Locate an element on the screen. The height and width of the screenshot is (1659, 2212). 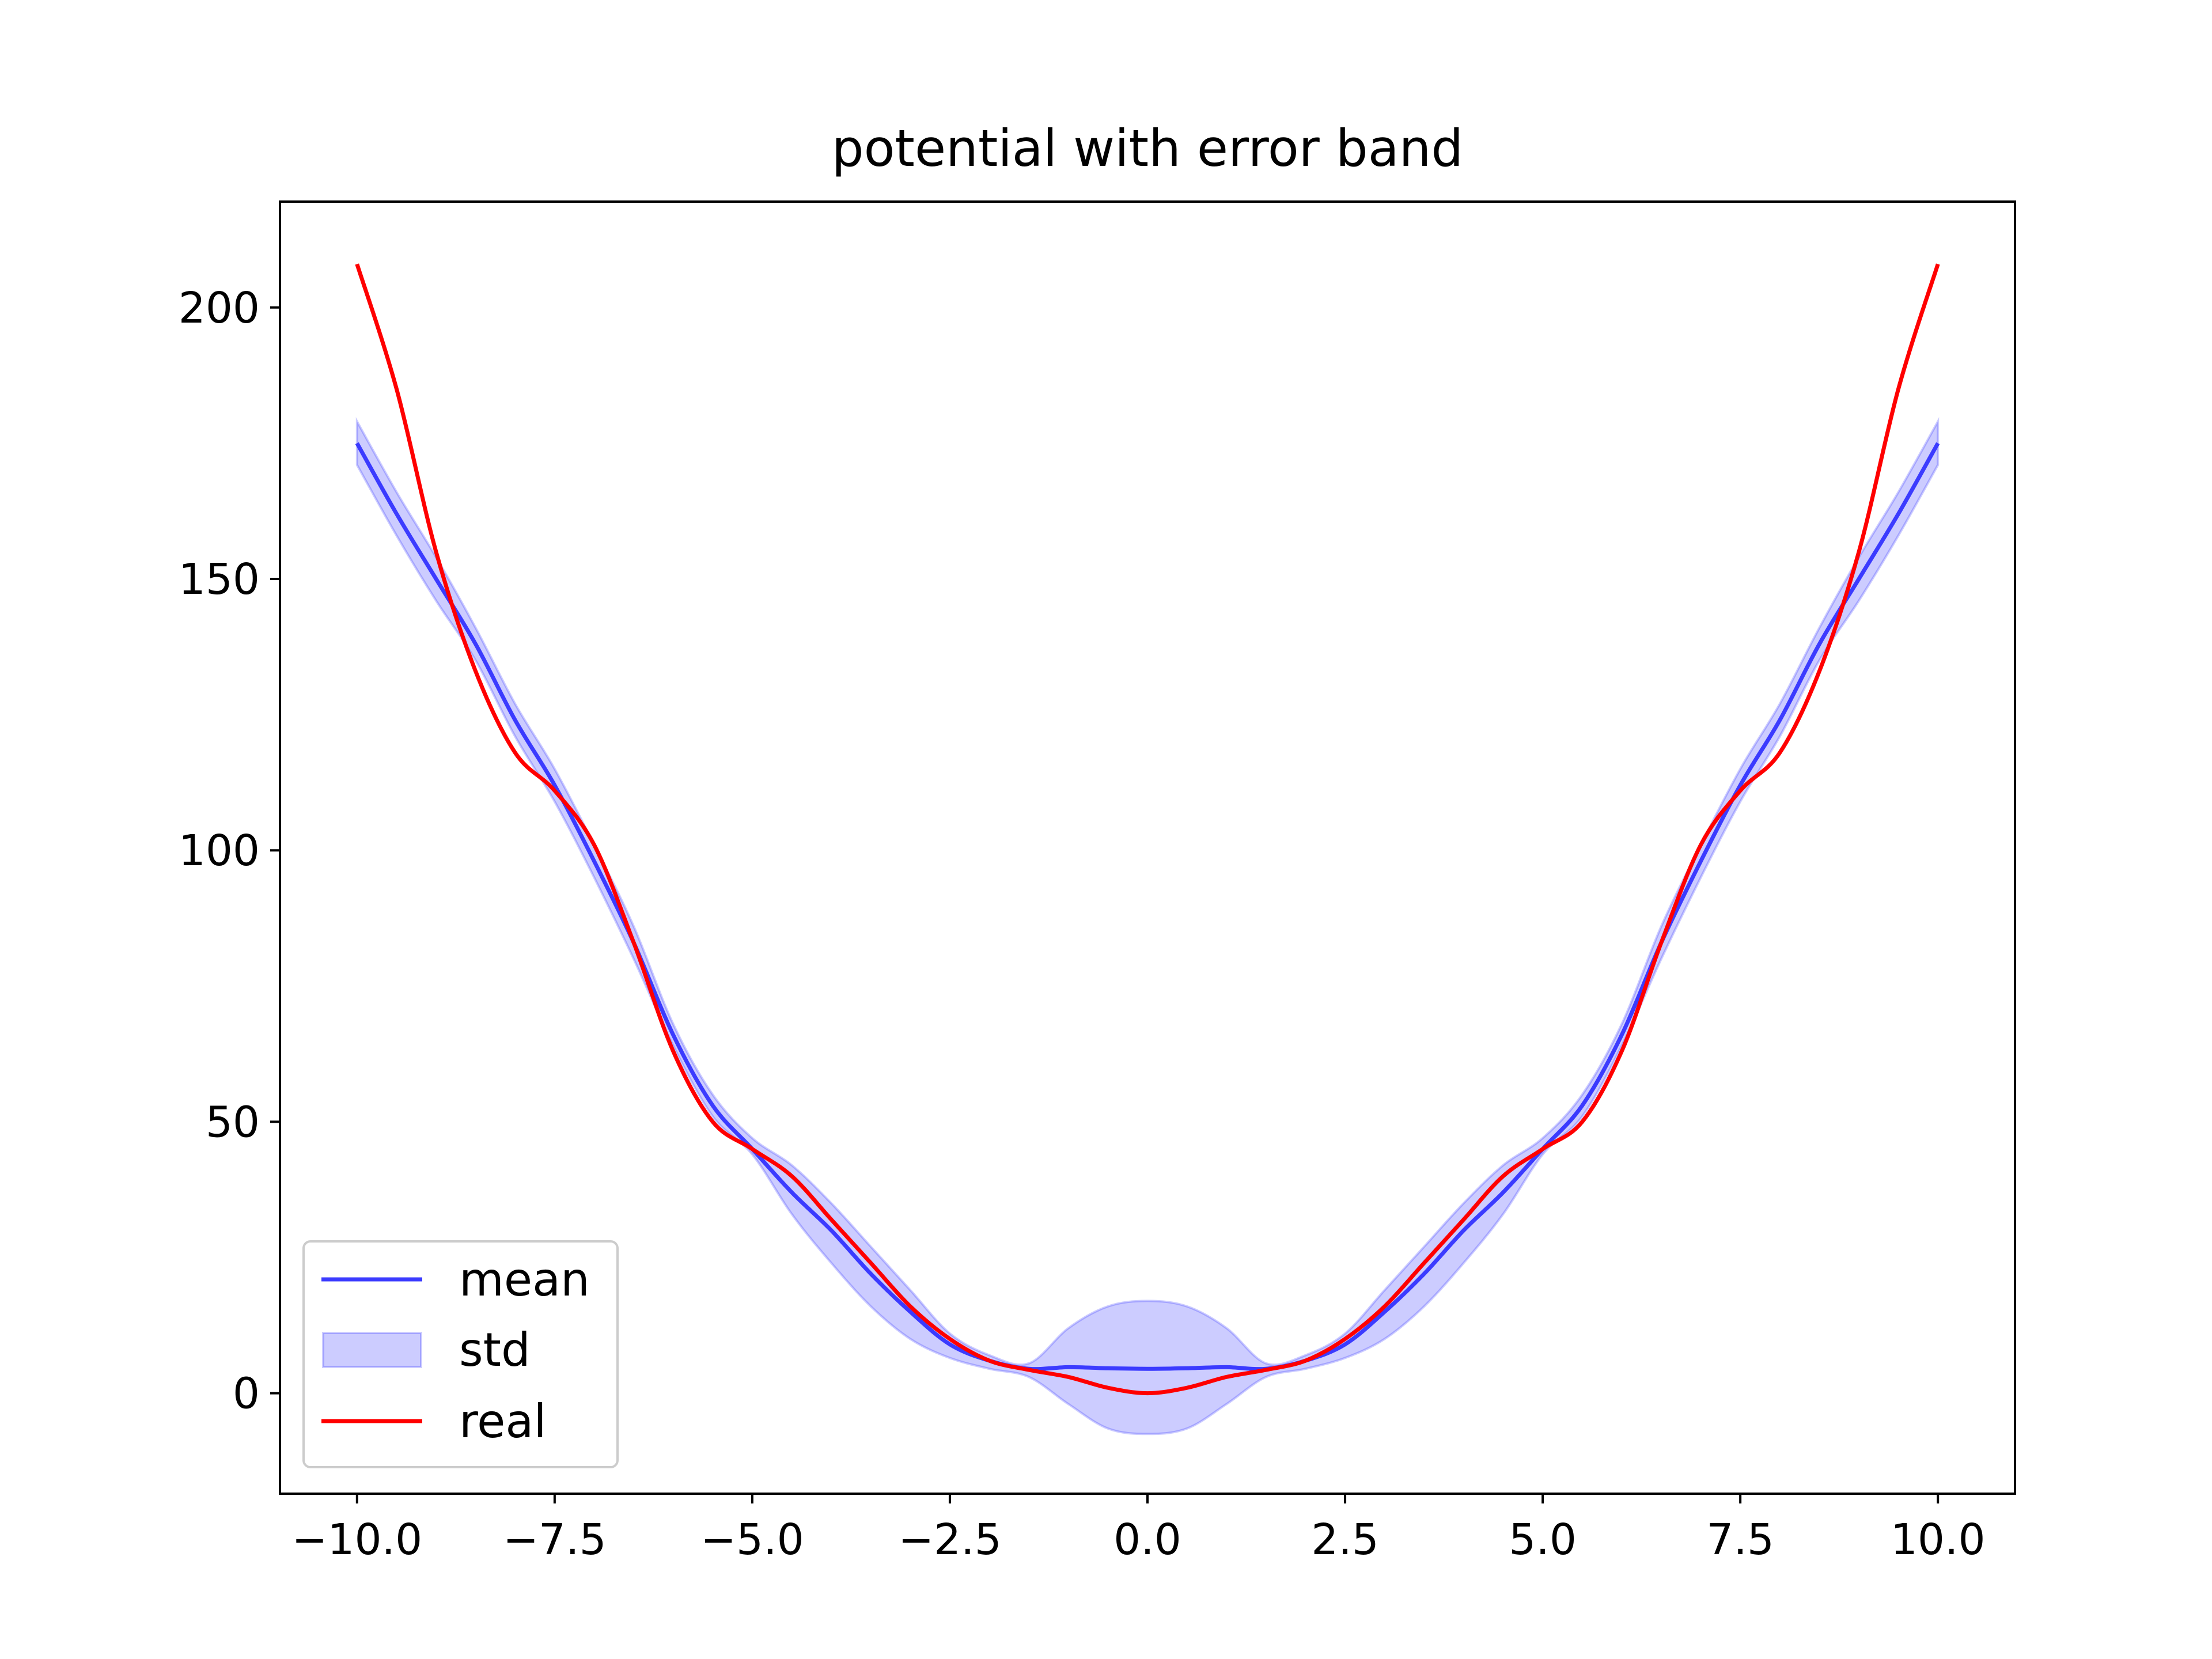
y-tick-label: 200 is located at coordinates (219, 308).